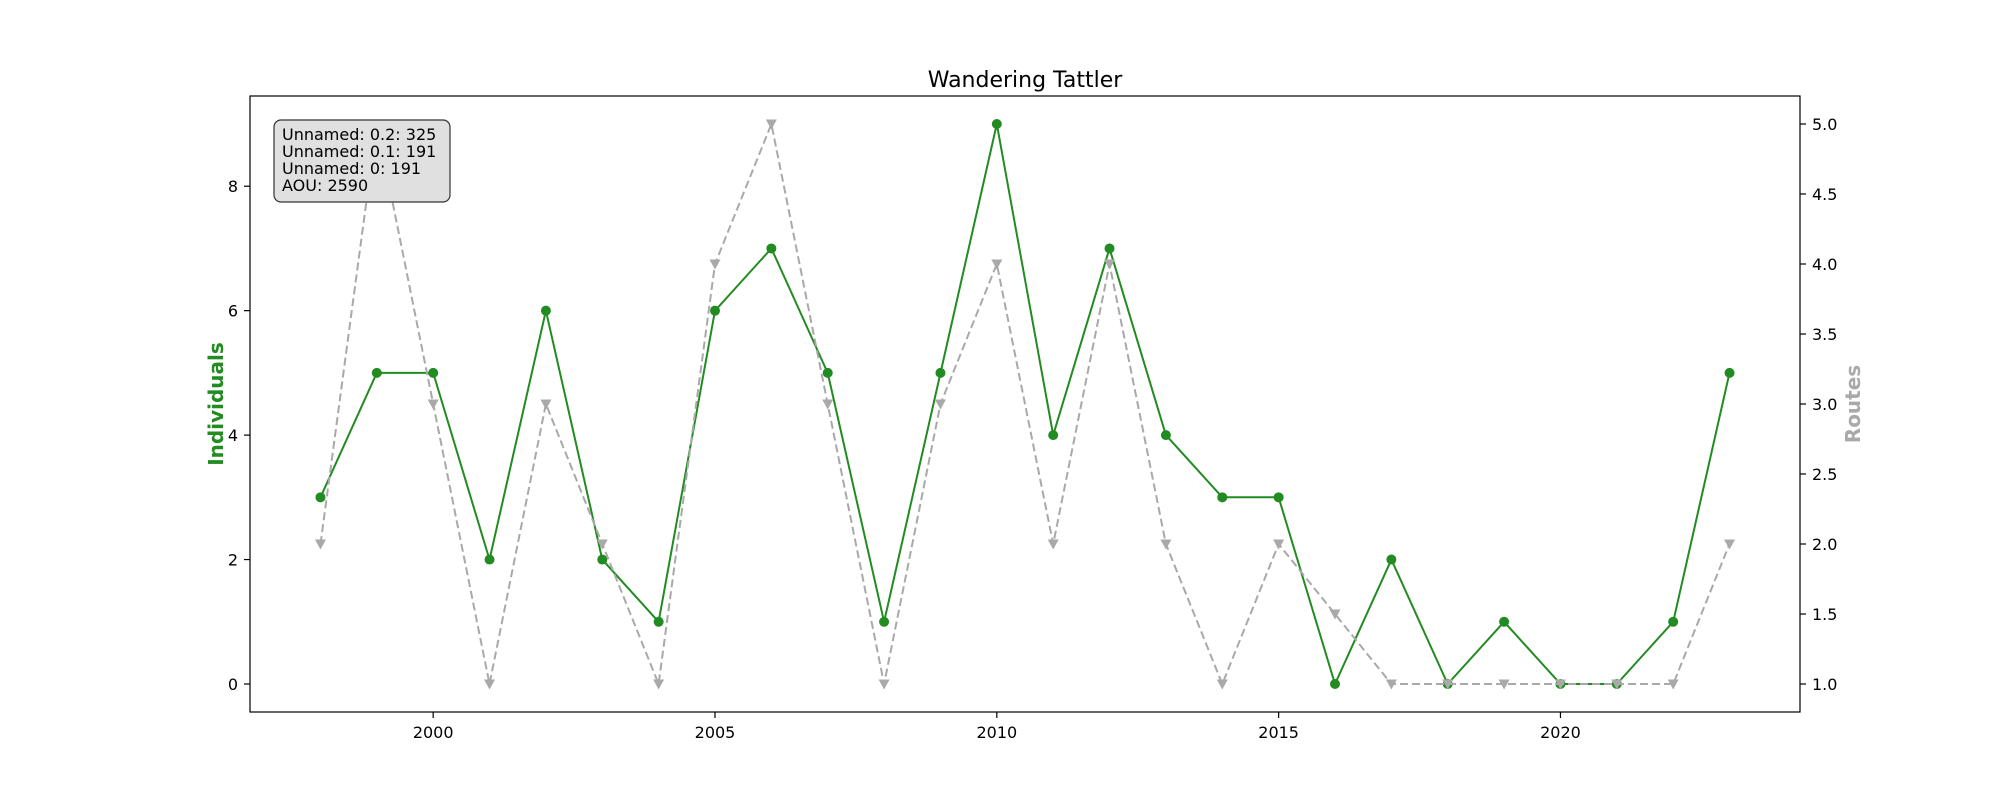  What do you see at coordinates (359, 151) in the screenshot?
I see `annotation-line: Unnamed: 0.1: 191` at bounding box center [359, 151].